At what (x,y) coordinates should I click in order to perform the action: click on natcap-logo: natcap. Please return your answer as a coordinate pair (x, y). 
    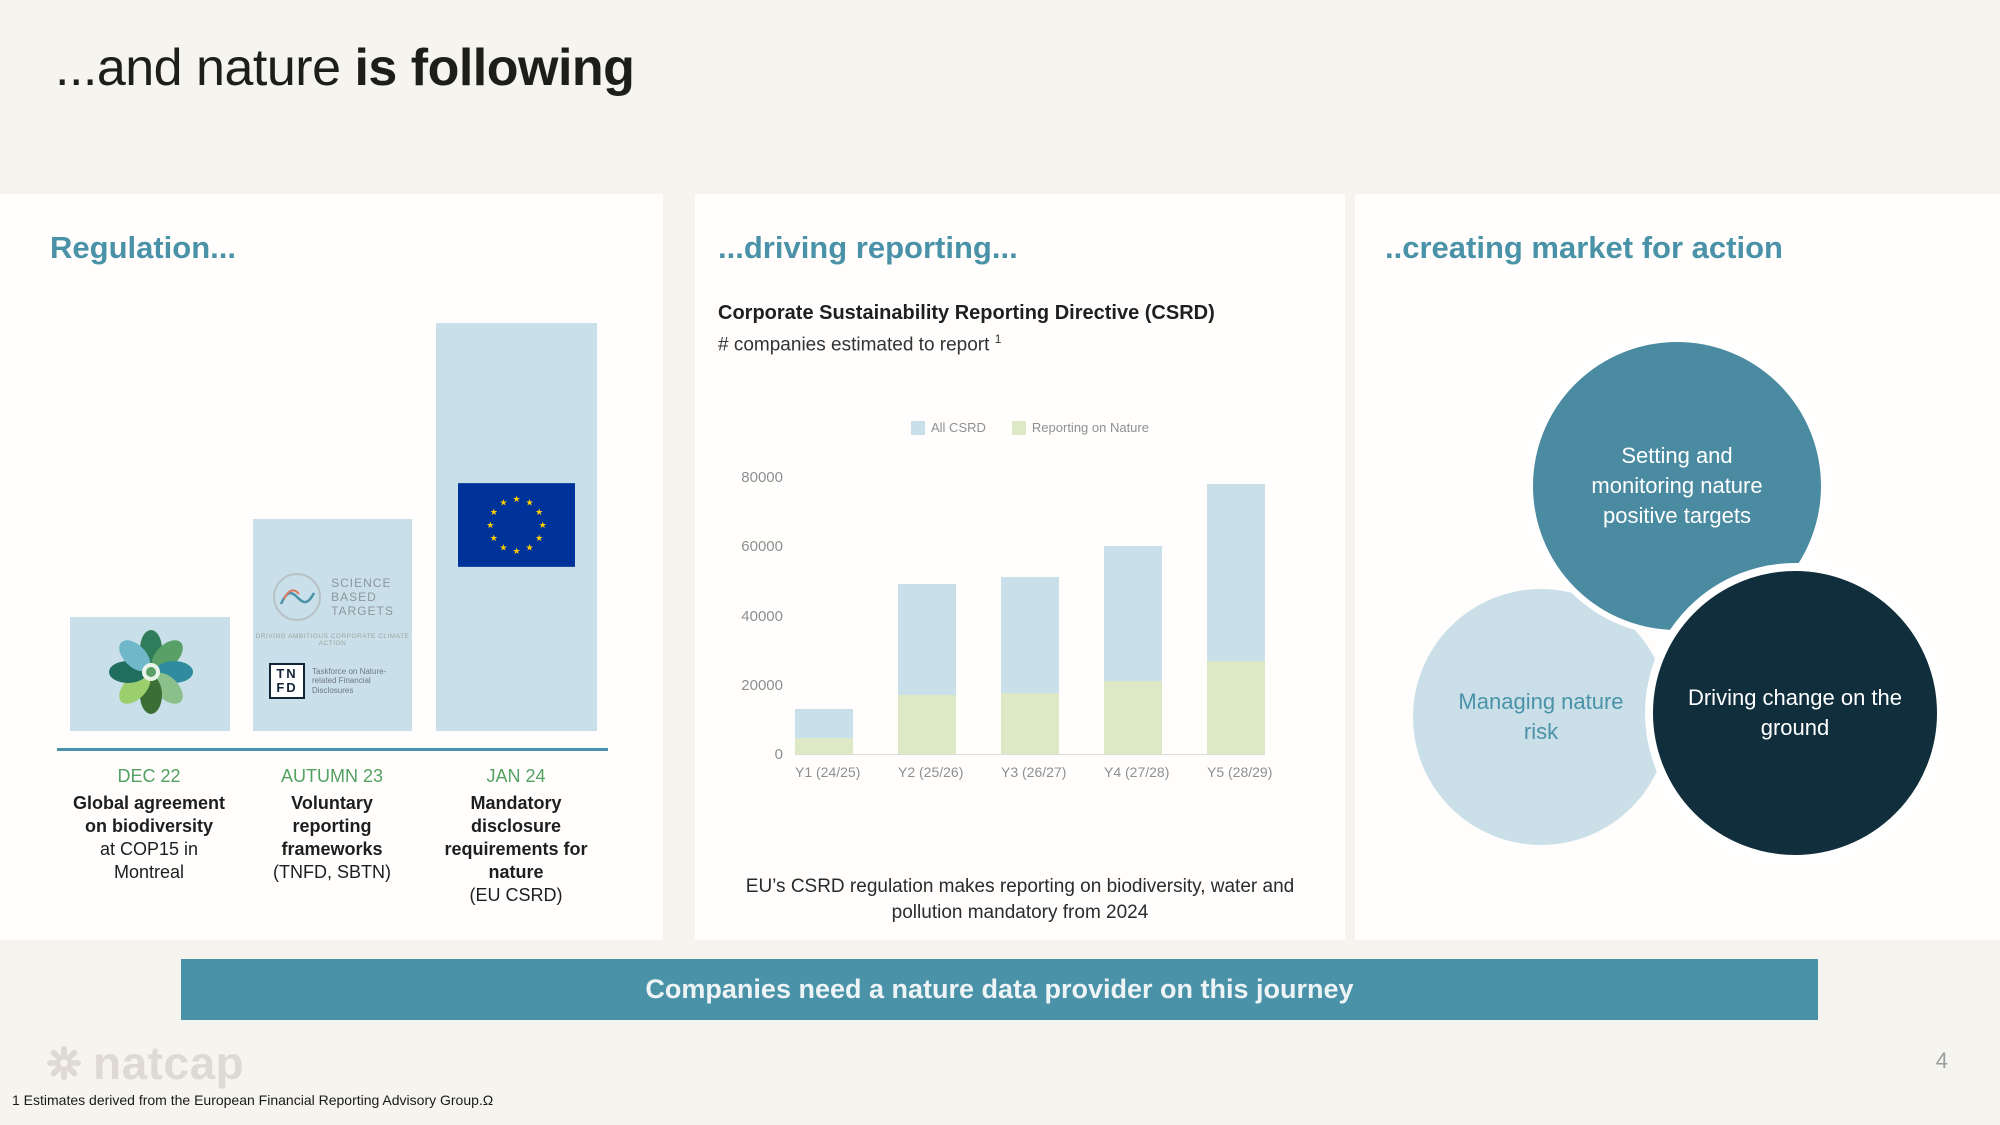
    Looking at the image, I should click on (144, 1063).